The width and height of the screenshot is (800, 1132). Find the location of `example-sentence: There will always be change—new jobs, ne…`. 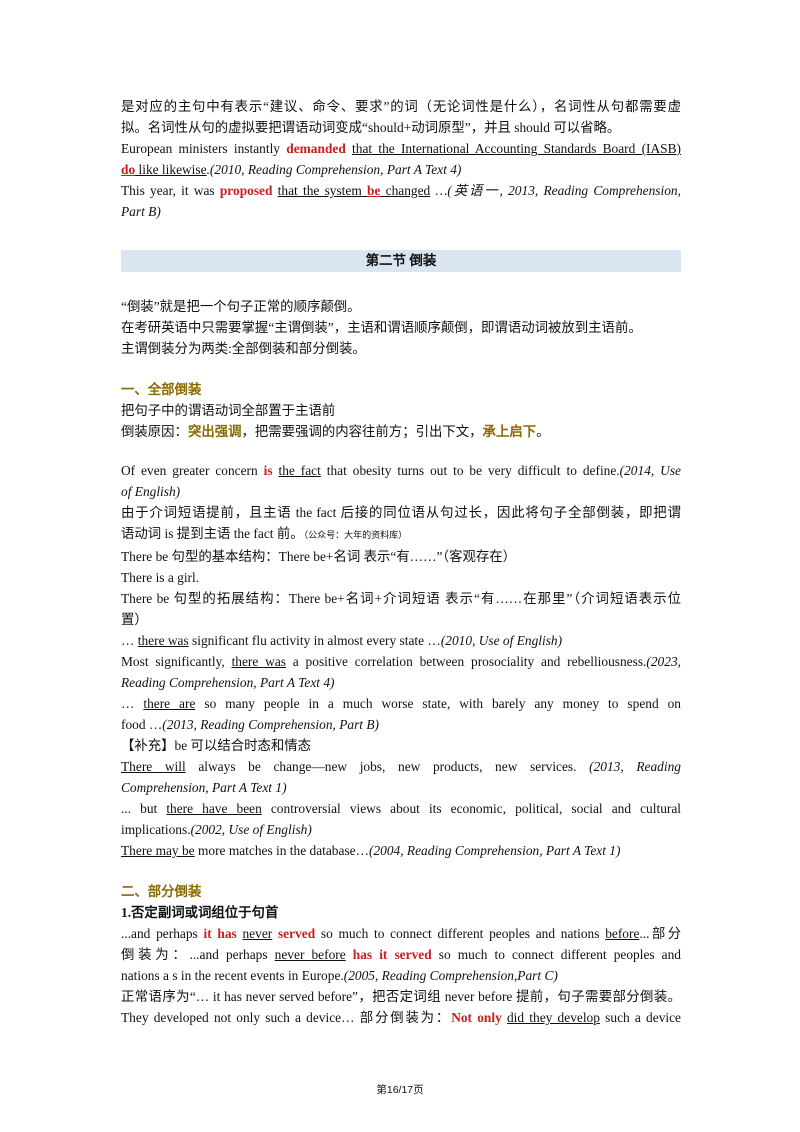

example-sentence: There will always be change—new jobs, ne… is located at coordinates (401, 766).